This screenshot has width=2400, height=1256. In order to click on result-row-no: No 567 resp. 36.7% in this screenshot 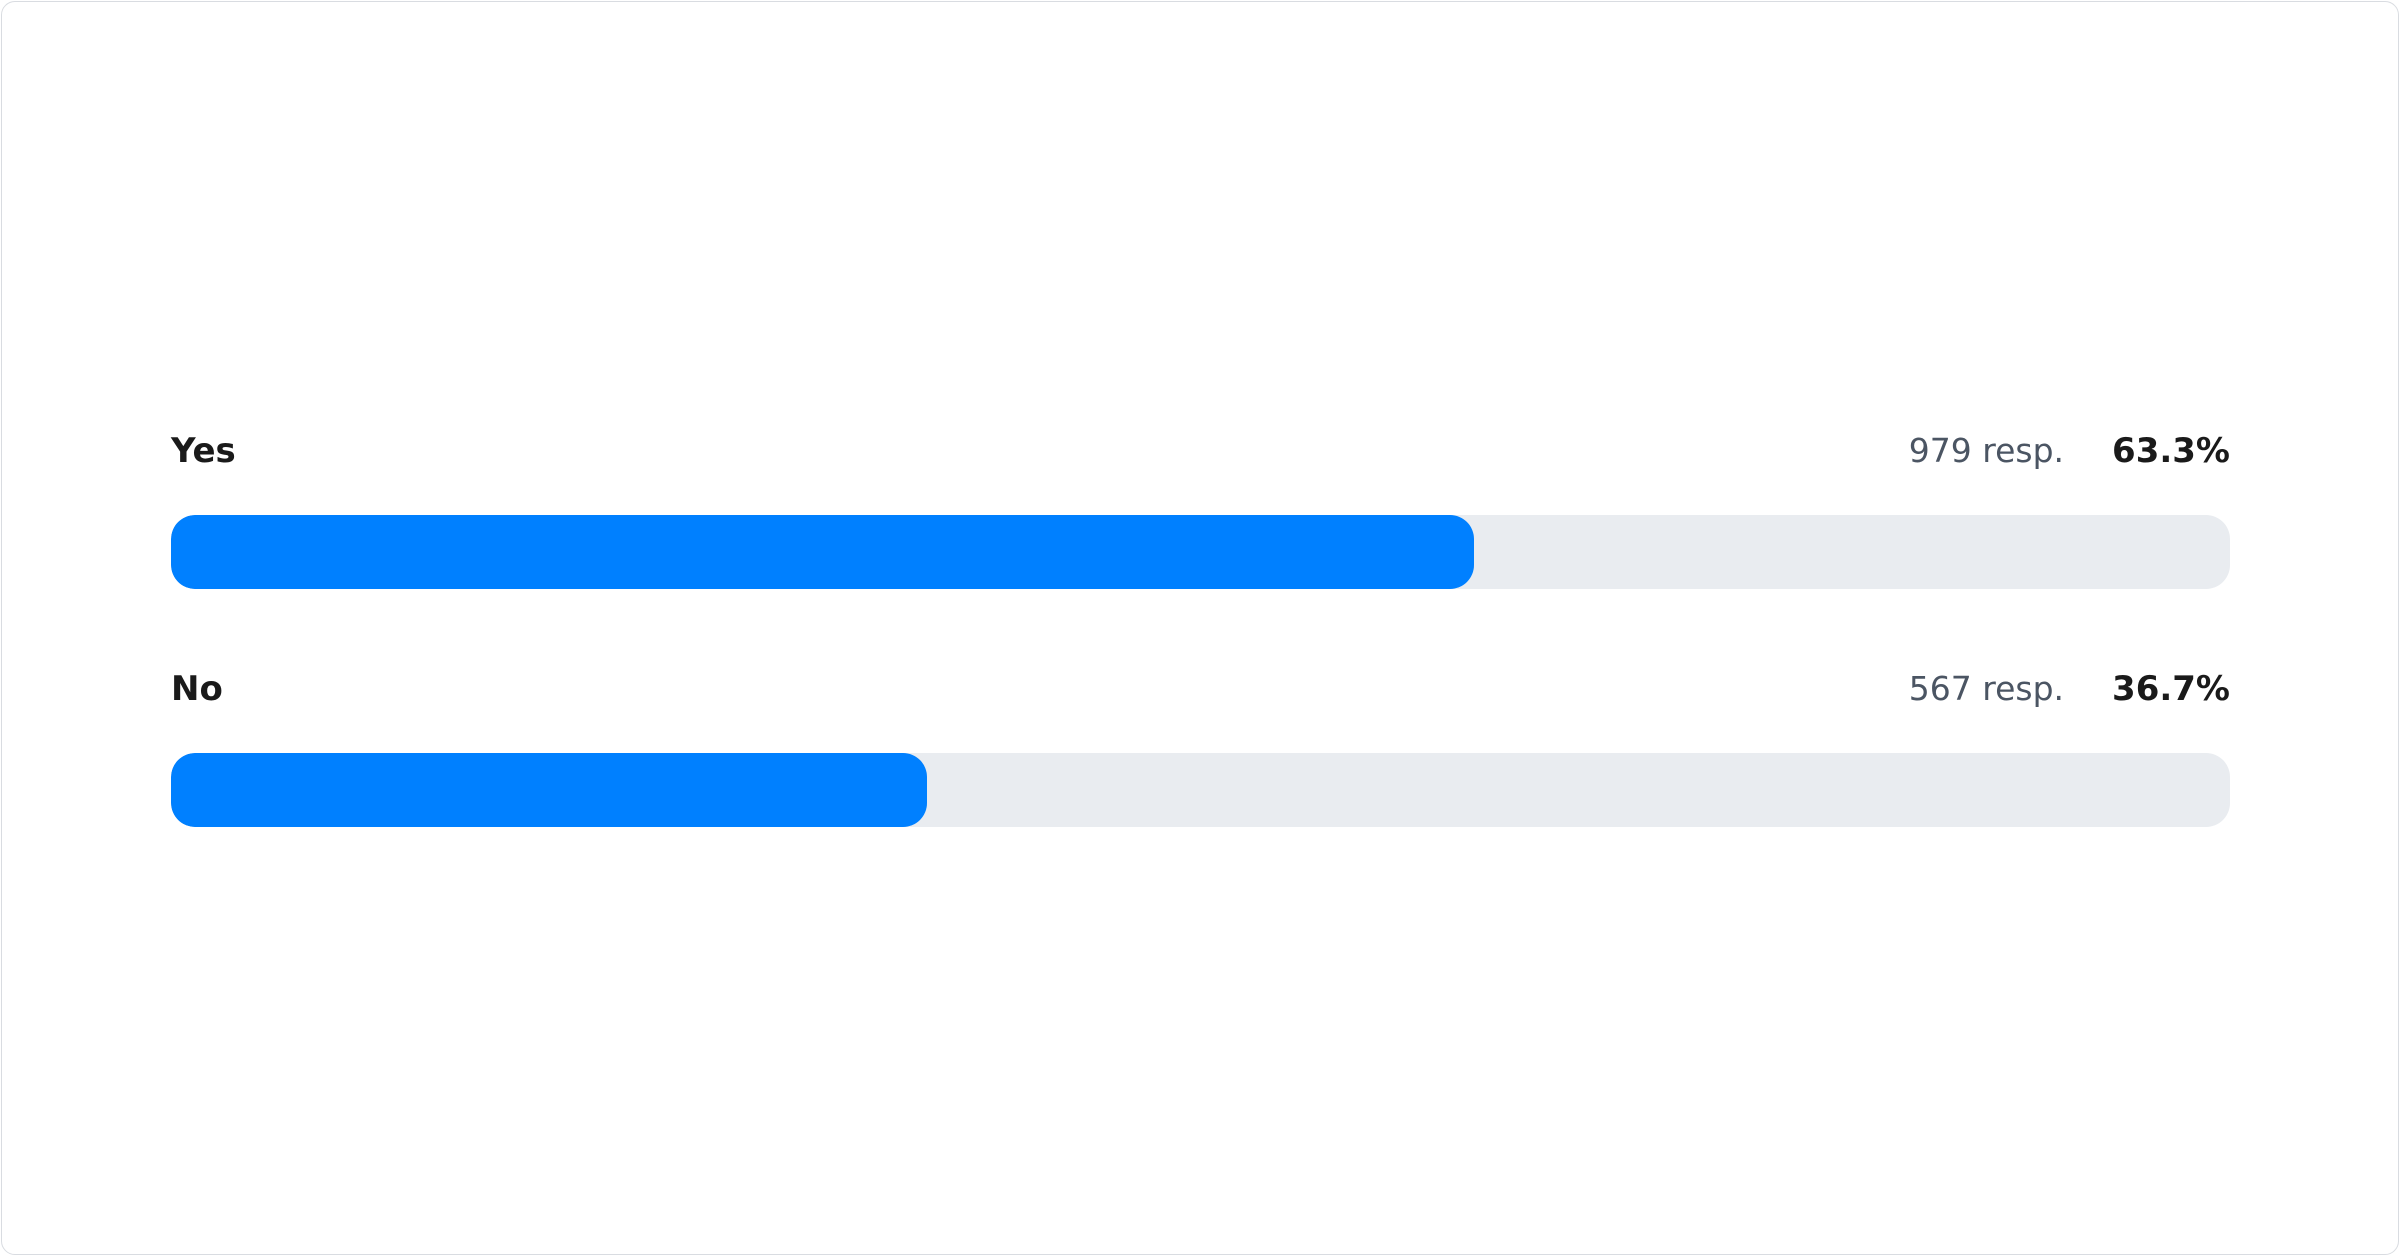, I will do `click(1200, 743)`.